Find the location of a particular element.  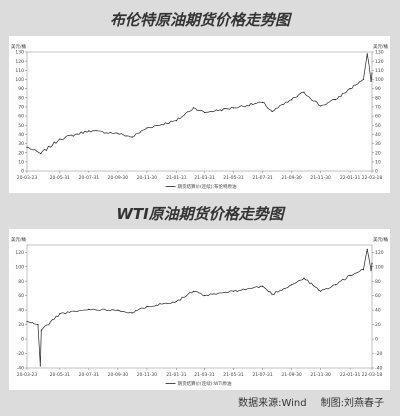

y-tick-label: 130 is located at coordinates (379, 53).